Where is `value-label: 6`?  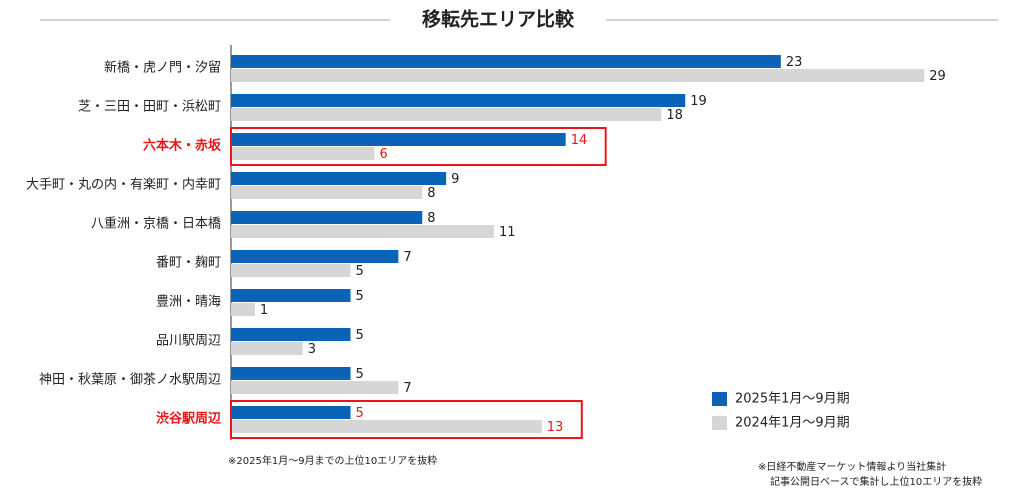 value-label: 6 is located at coordinates (383, 154).